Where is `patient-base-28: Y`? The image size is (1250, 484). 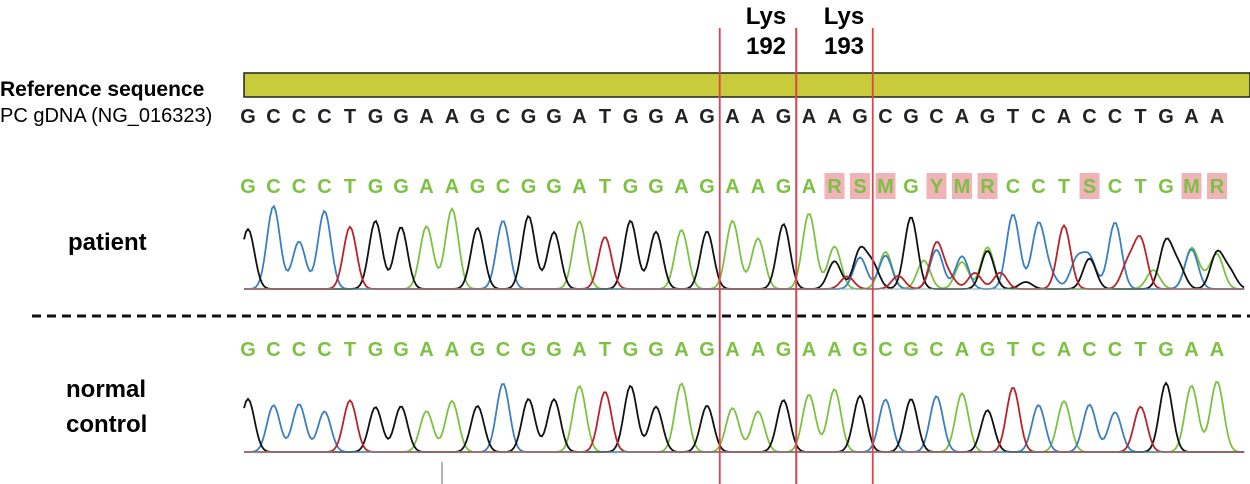 patient-base-28: Y is located at coordinates (937, 187).